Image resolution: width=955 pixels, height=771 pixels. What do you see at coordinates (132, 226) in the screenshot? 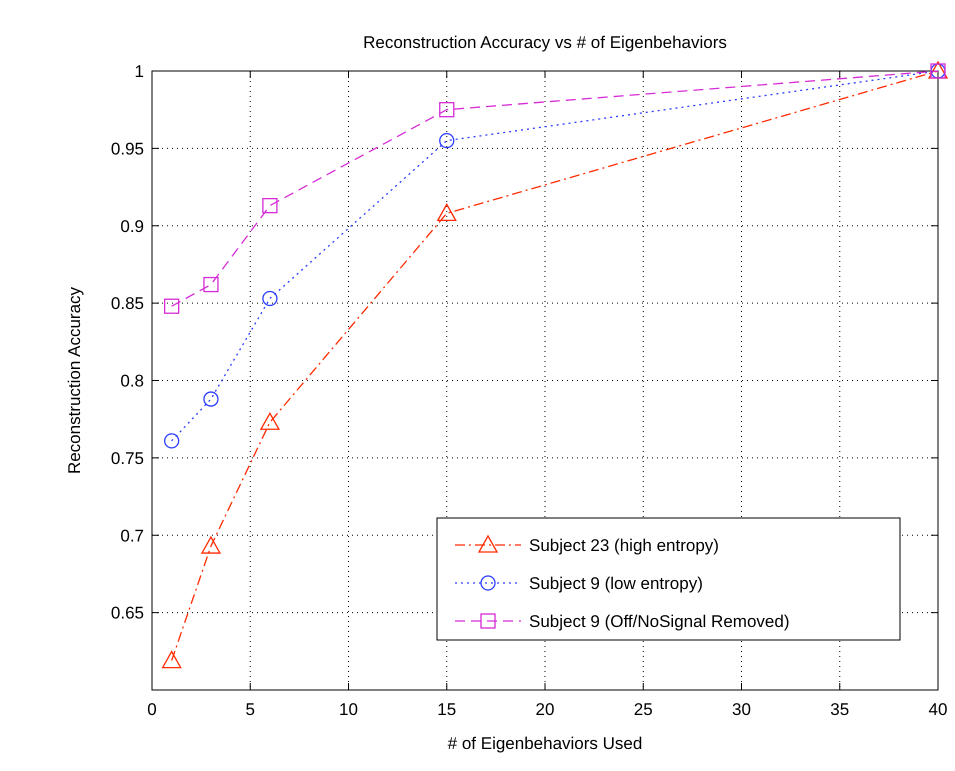
I see `y-tick-label: 0.9` at bounding box center [132, 226].